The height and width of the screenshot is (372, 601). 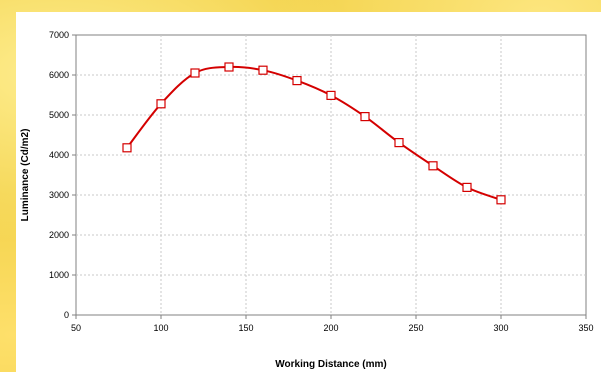 I want to click on y-axis-ticks: 0 1000 2000 3000 4000 5000 6000 7000, so click(x=62, y=175).